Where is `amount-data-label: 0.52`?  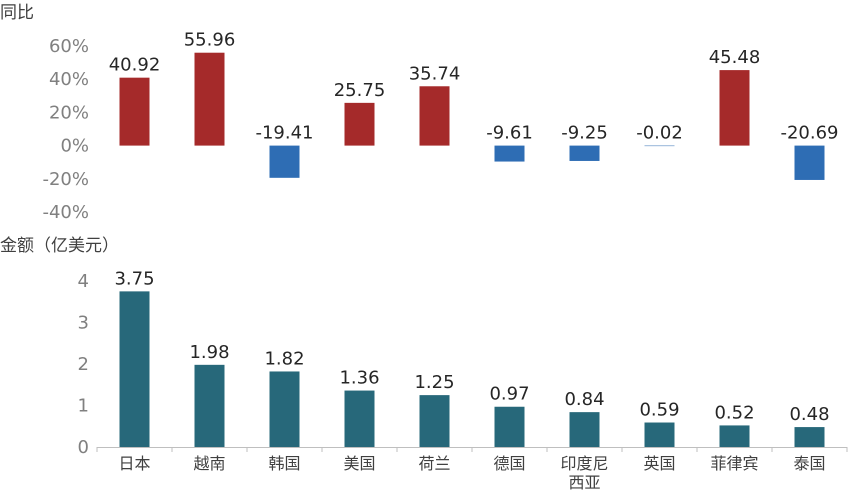
amount-data-label: 0.52 is located at coordinates (734, 412).